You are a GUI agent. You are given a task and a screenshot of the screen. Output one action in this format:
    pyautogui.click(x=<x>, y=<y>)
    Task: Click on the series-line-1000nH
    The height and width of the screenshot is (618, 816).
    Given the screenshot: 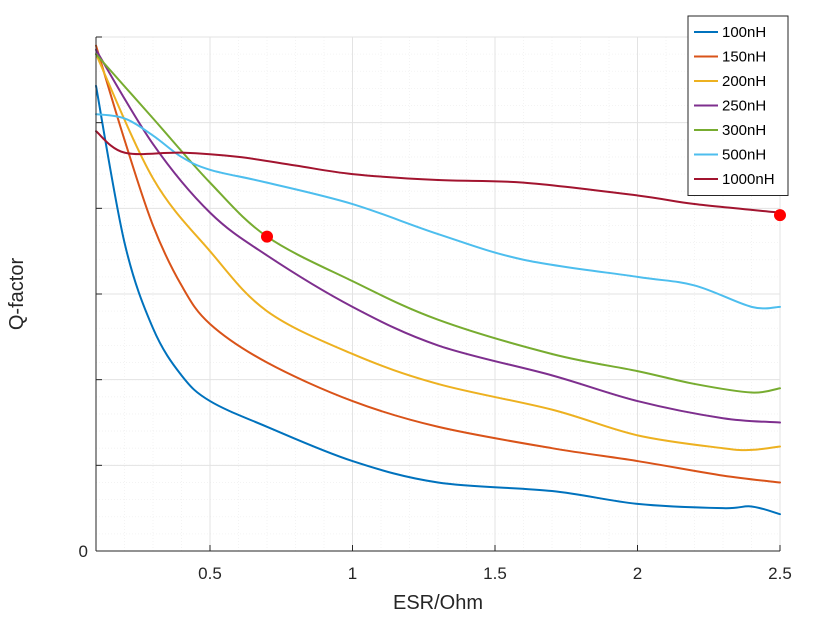 What is the action you would take?
    pyautogui.click(x=438, y=172)
    